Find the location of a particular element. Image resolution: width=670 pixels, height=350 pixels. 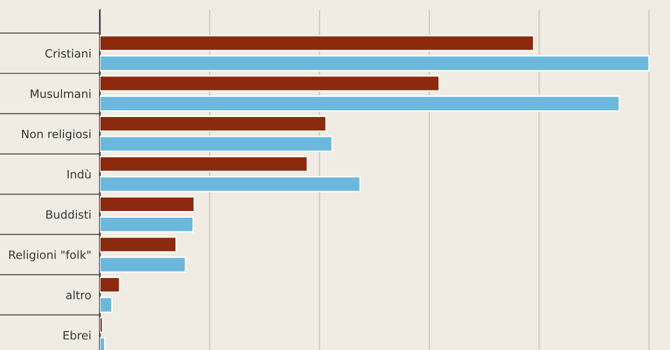

y-tick-label: Non religiosi is located at coordinates (56, 134).